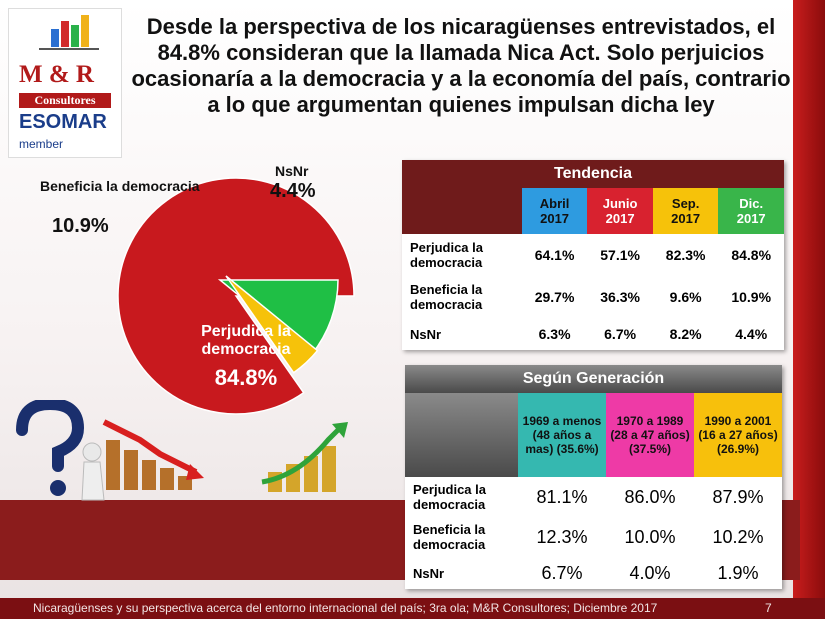 Image resolution: width=825 pixels, height=619 pixels. I want to click on pie-value-perjudica: 84.8%, so click(246, 377).